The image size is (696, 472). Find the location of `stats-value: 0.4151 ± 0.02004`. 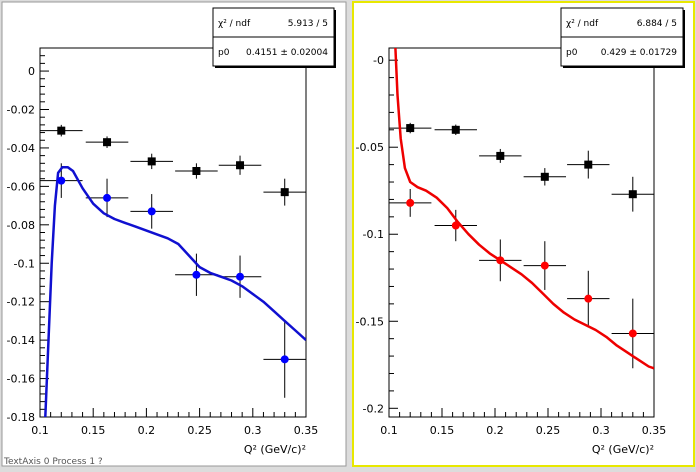

stats-value: 0.4151 ± 0.02004 is located at coordinates (287, 53).